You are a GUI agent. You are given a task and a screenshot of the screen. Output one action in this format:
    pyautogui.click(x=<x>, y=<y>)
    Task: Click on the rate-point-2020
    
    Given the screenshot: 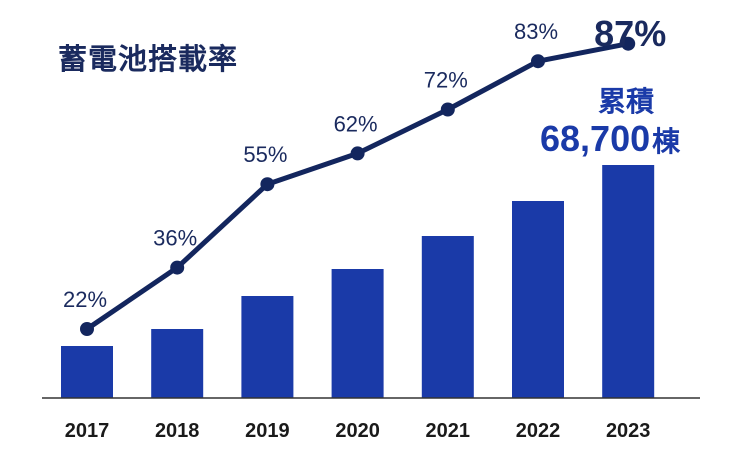 What is the action you would take?
    pyautogui.click(x=357, y=153)
    